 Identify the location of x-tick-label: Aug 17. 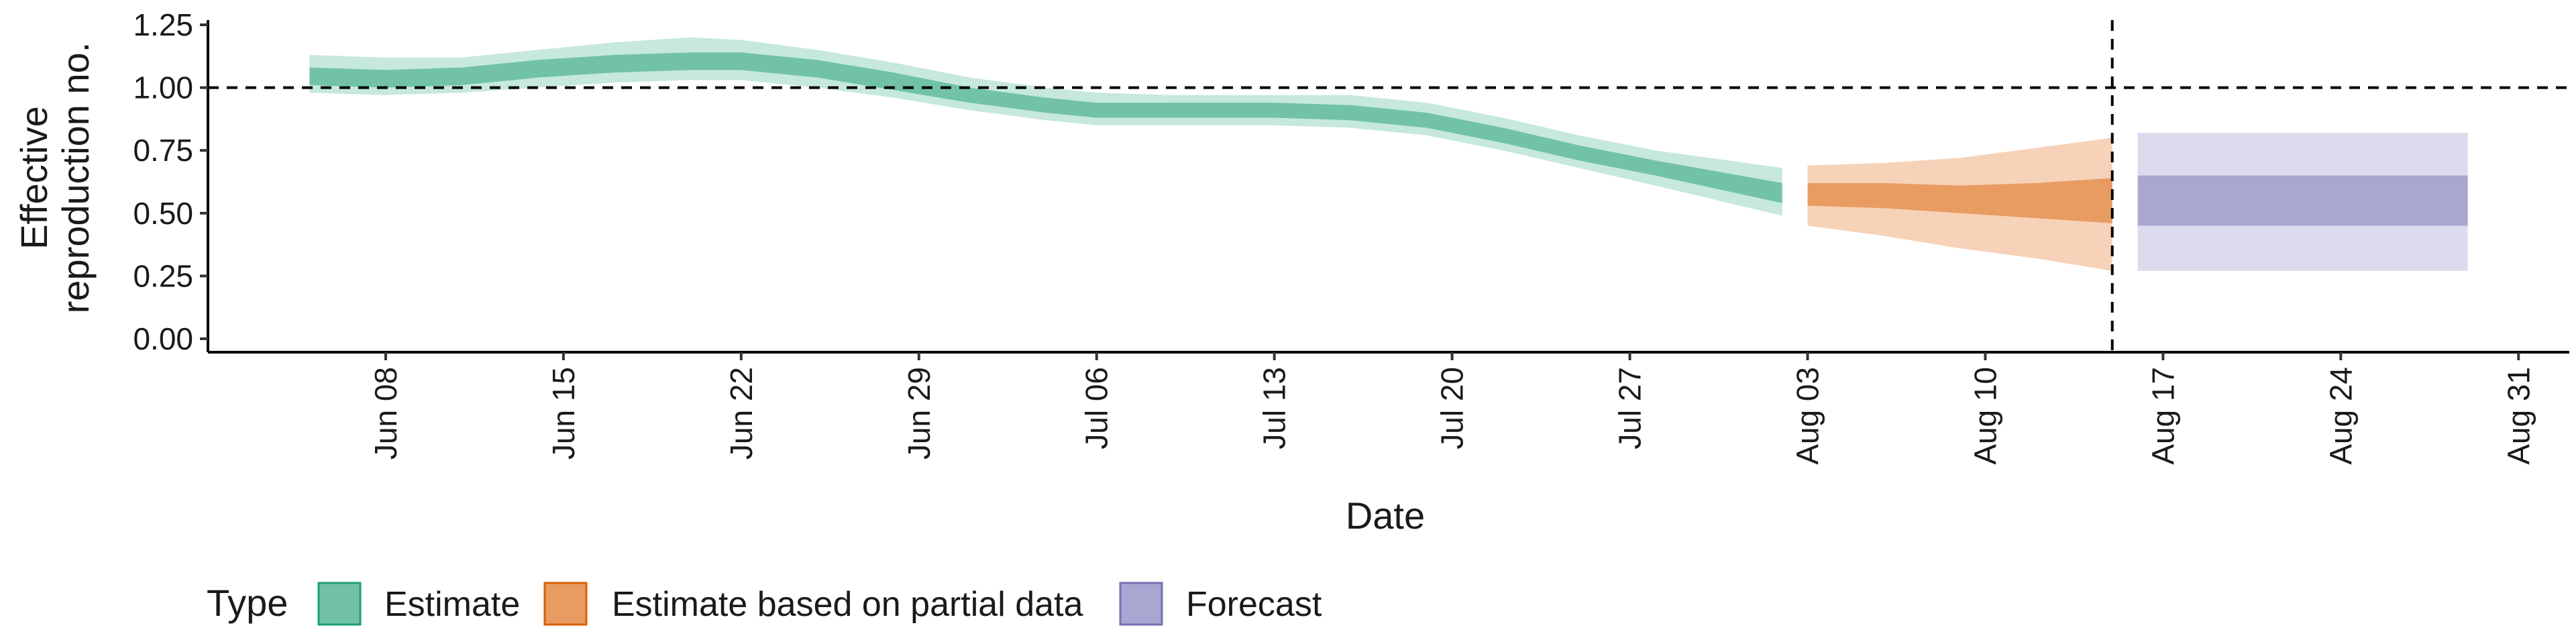
(2162, 416).